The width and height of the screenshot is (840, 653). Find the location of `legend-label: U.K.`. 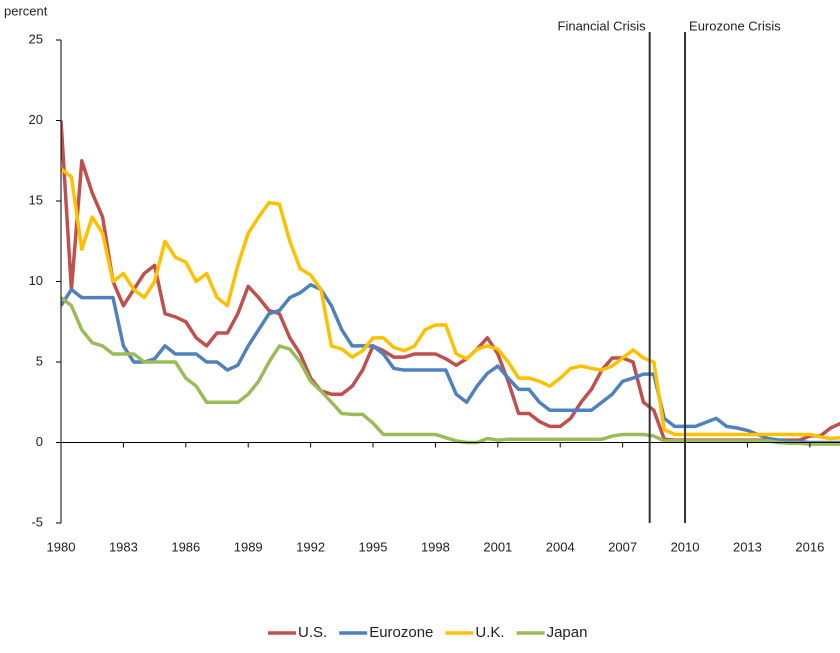

legend-label: U.K. is located at coordinates (489, 632).